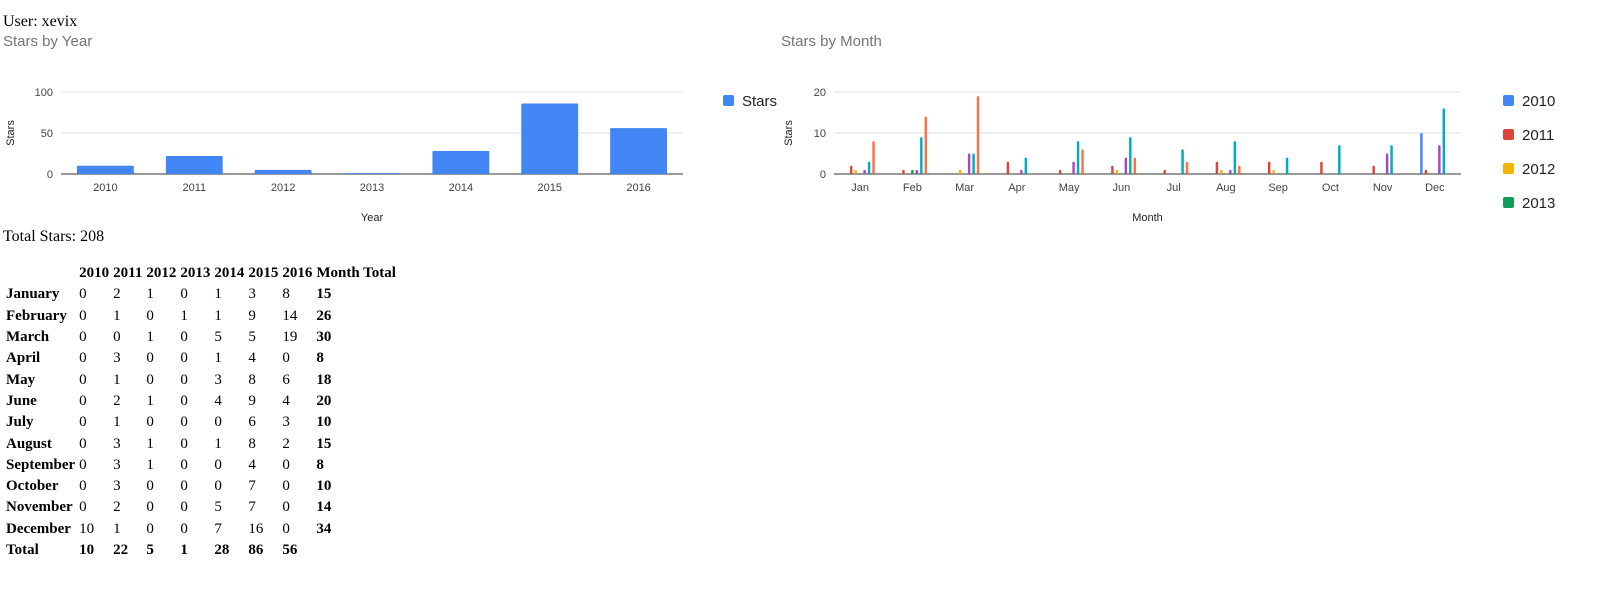 The height and width of the screenshot is (589, 1620). I want to click on table-header-month-total: Month Total, so click(356, 273).